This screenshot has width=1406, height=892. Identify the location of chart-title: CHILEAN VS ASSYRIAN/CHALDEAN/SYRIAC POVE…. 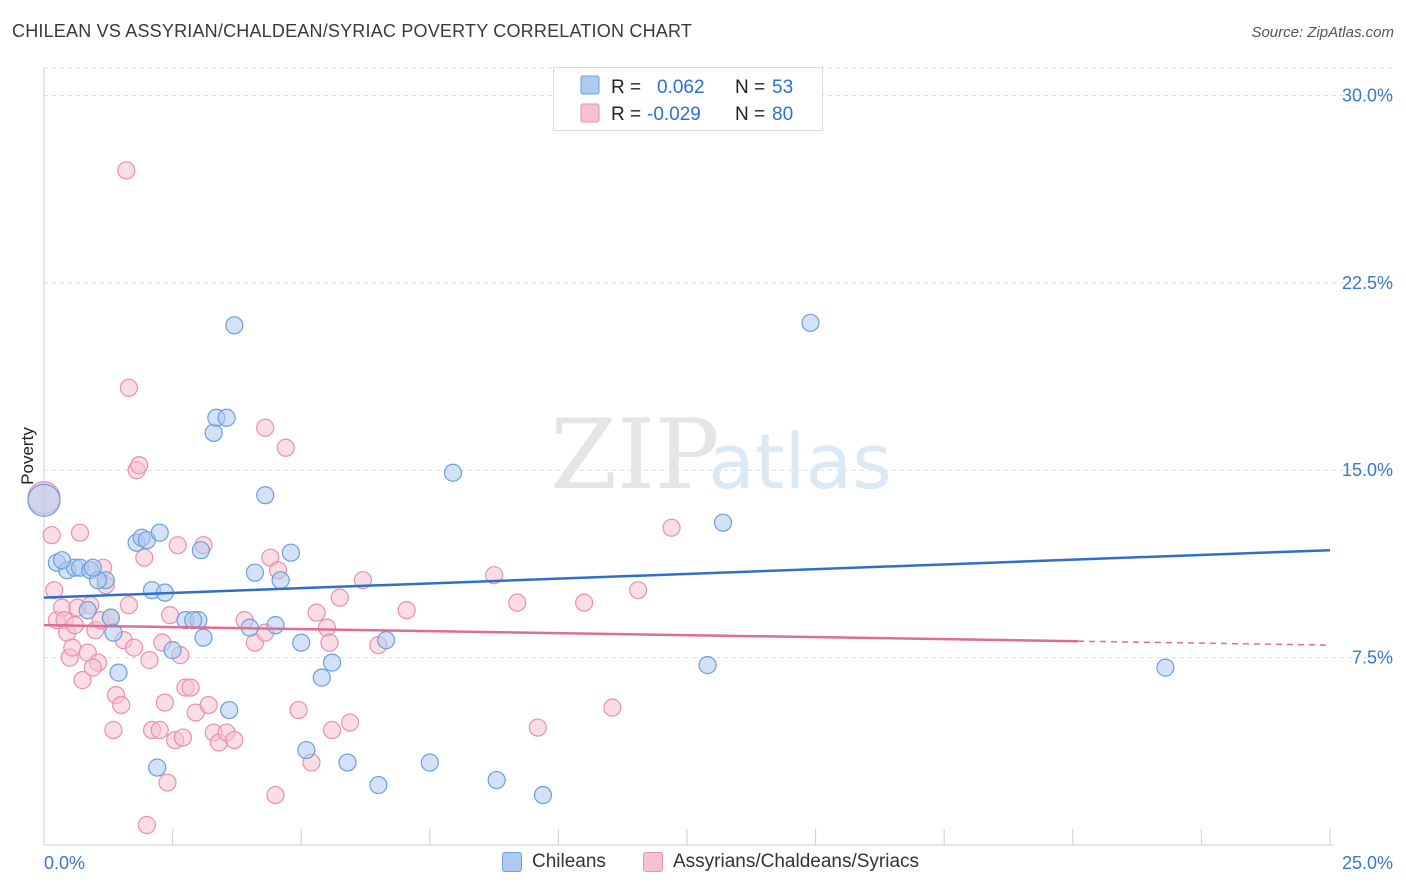
(352, 31).